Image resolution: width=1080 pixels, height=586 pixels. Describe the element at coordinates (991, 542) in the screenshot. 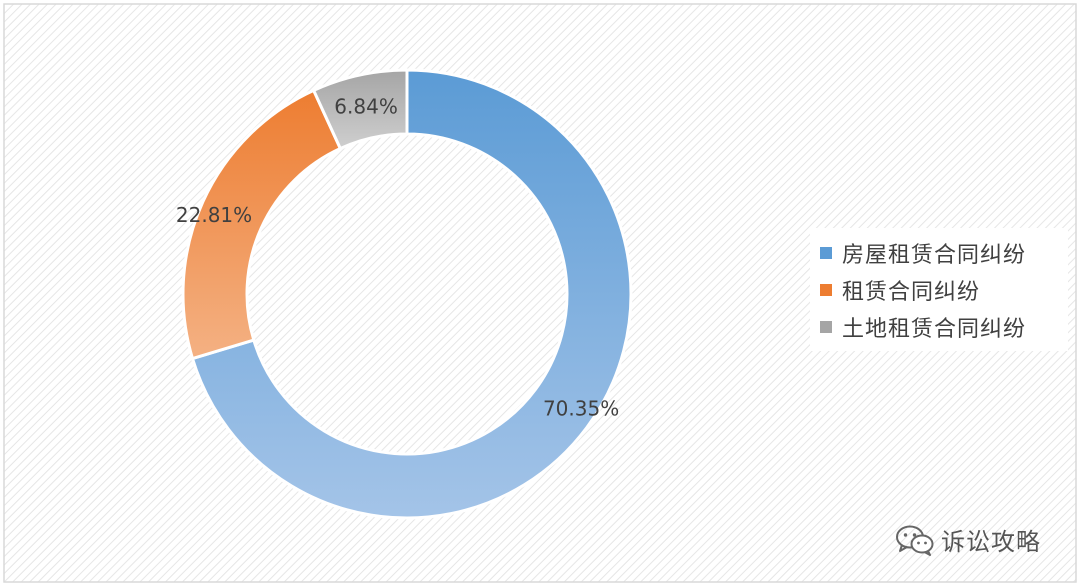

I see `watermark-text: 诉讼攻略` at that location.